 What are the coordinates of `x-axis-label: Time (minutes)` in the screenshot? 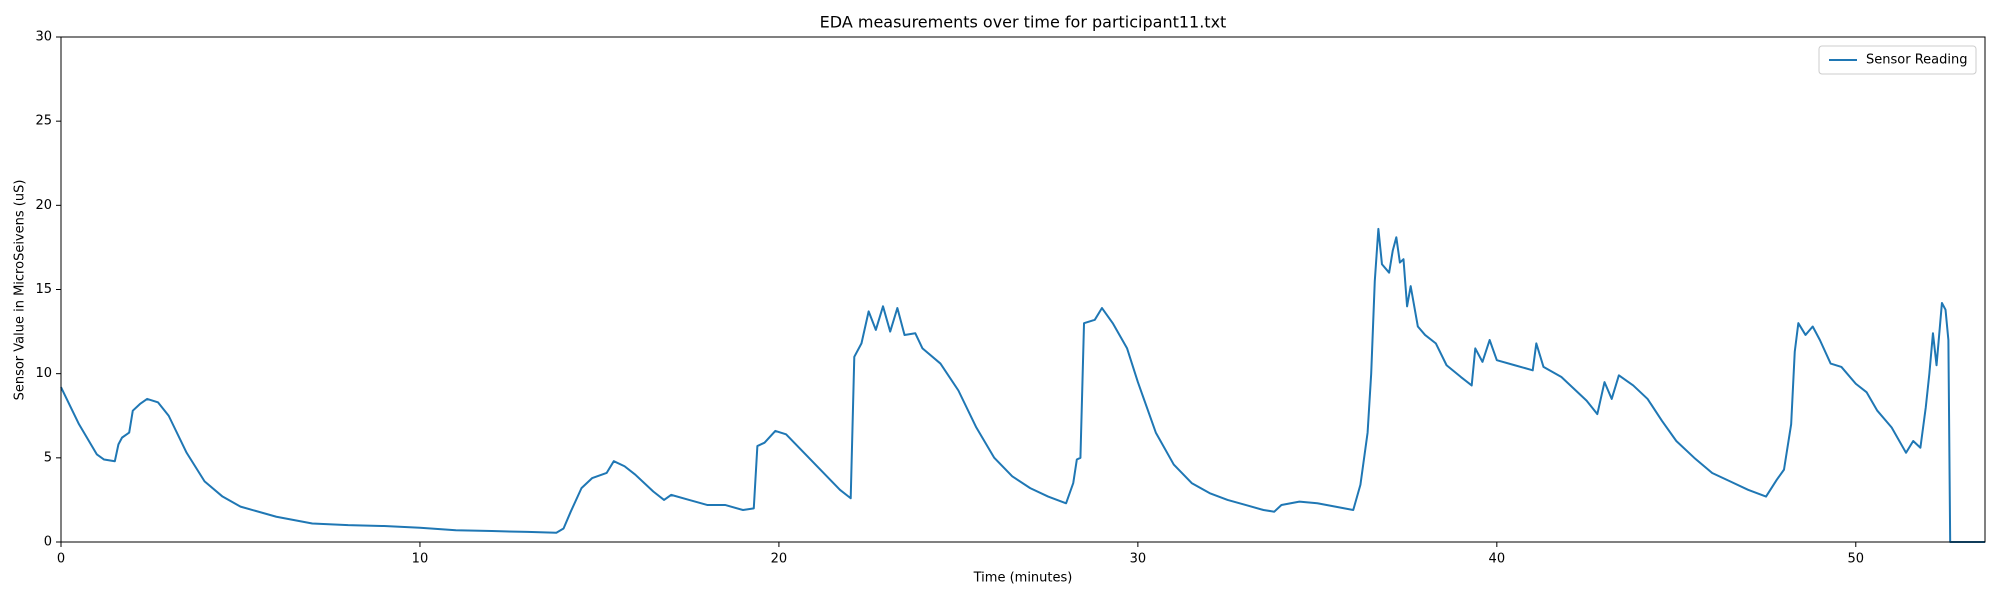 It's located at (1023, 578).